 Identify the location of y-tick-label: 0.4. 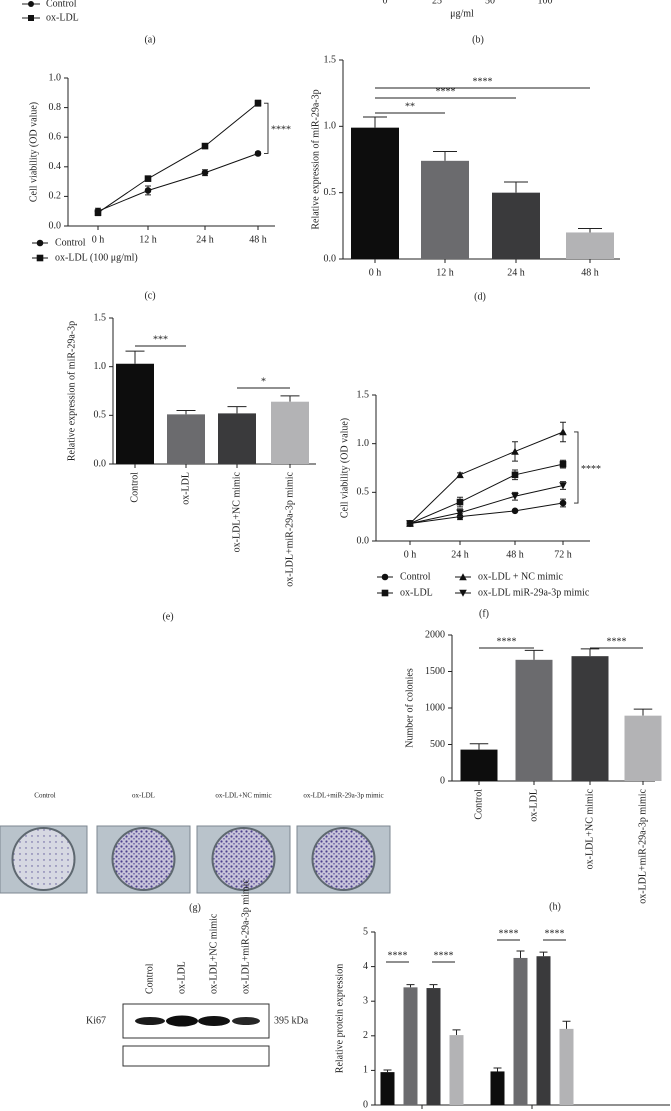
(55, 166).